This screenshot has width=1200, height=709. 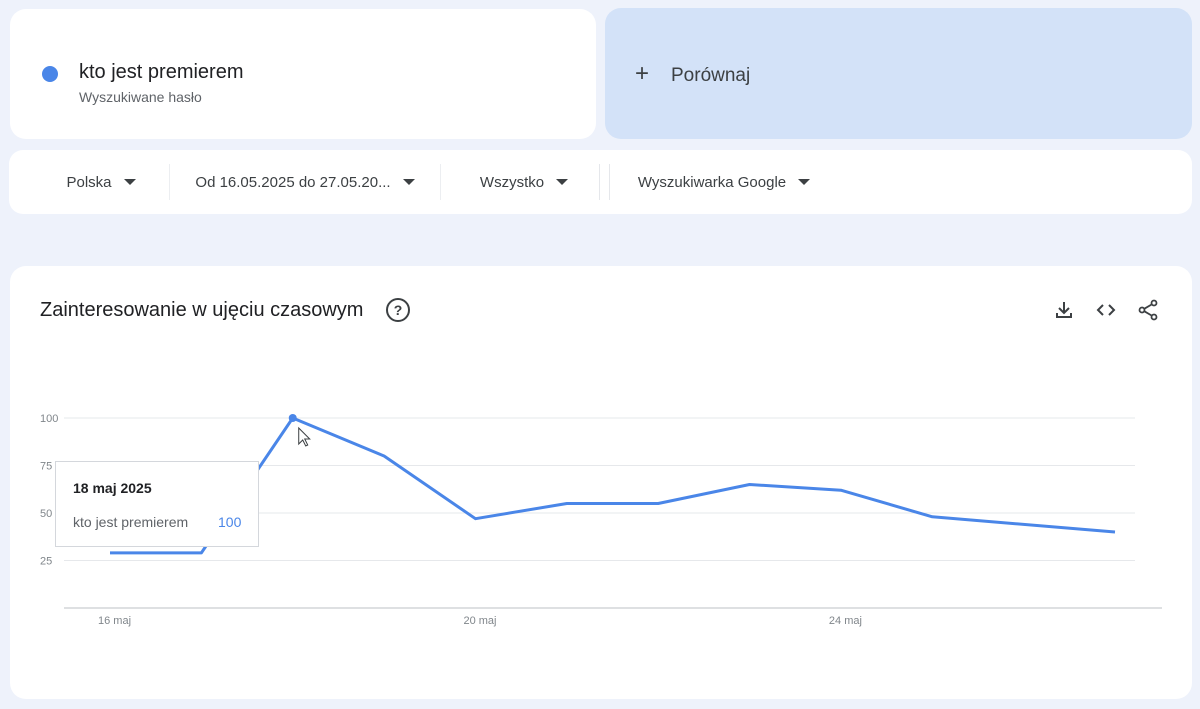 I want to click on embed-code-icon, so click(x=1106, y=310).